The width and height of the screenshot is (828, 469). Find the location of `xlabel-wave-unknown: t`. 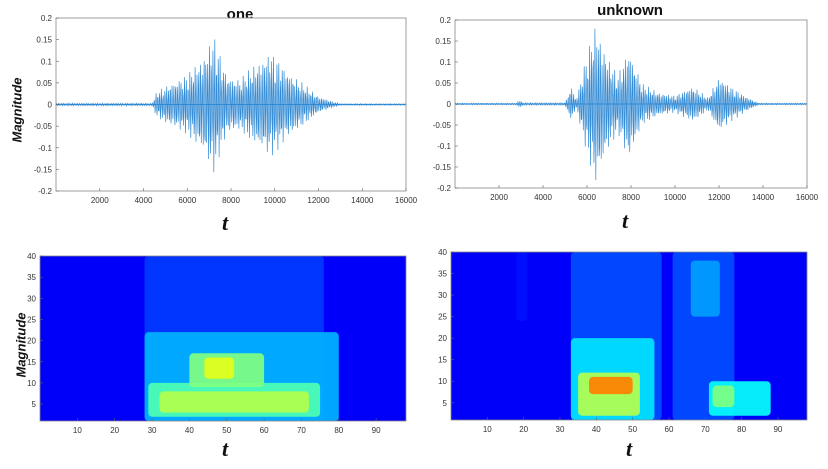

xlabel-wave-unknown: t is located at coordinates (625, 220).